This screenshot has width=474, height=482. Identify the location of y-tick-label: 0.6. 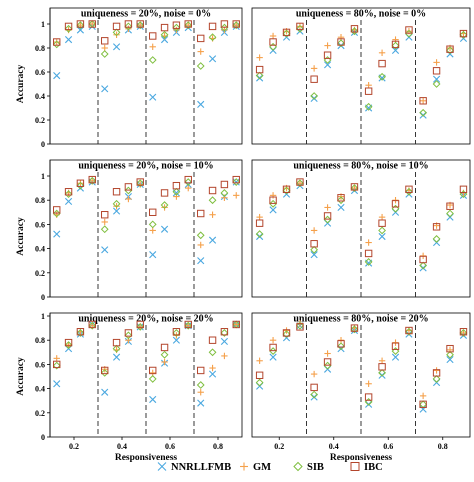
(40, 364).